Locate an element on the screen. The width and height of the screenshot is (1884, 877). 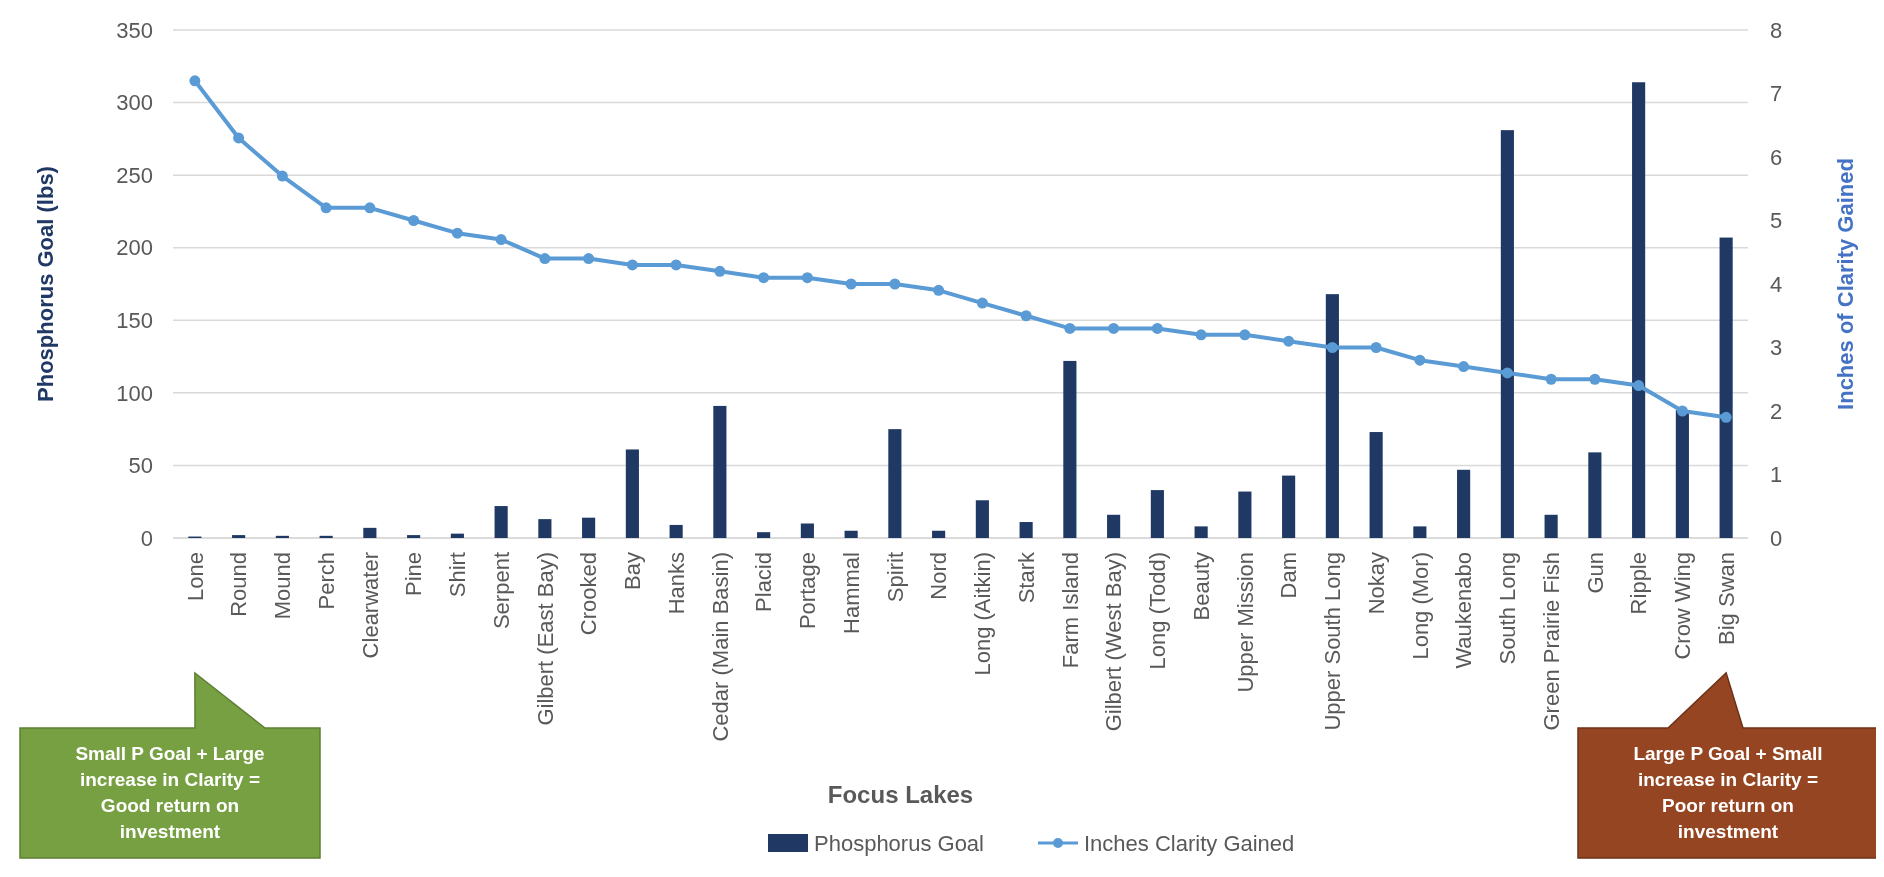
y-tick-label: 350 is located at coordinates (134, 30).